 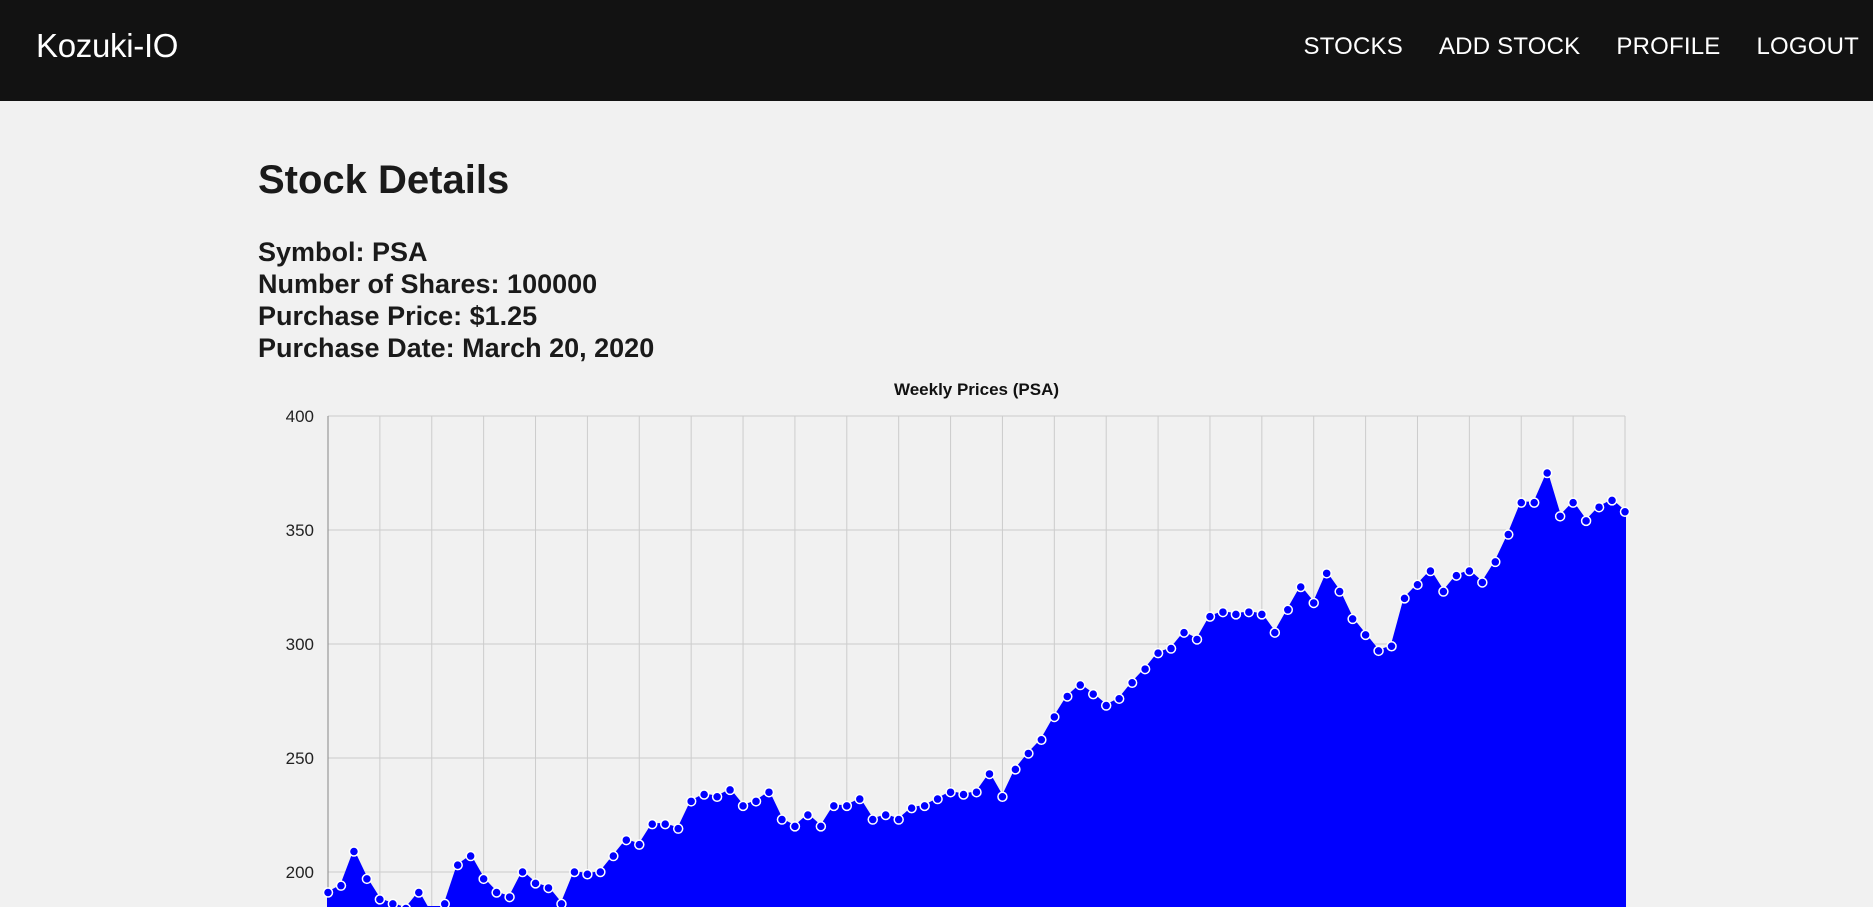 I want to click on detail-purchase-date: Purchase Date: March 20, 2020, so click(x=456, y=348).